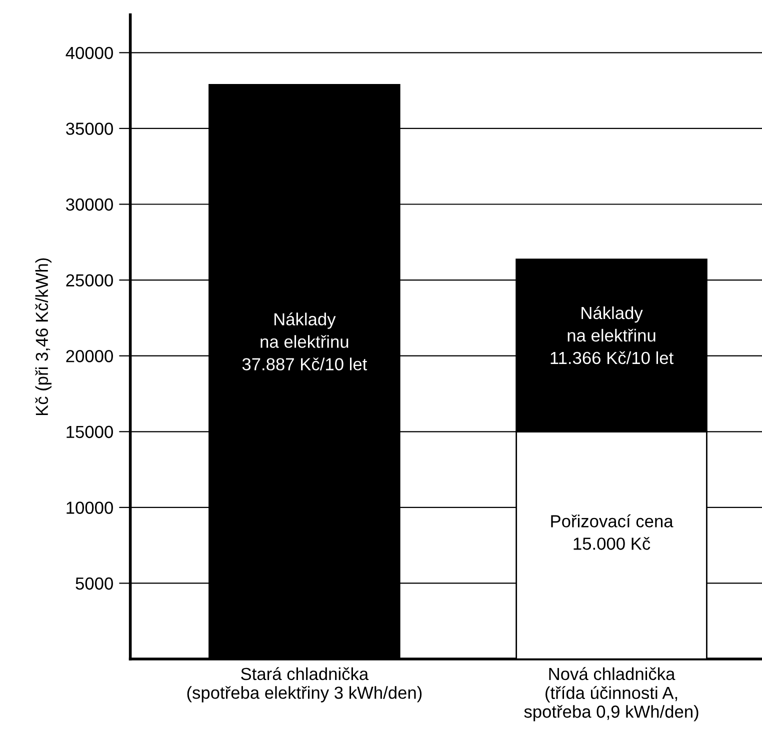  I want to click on y-tick-label: 20000, so click(89, 356).